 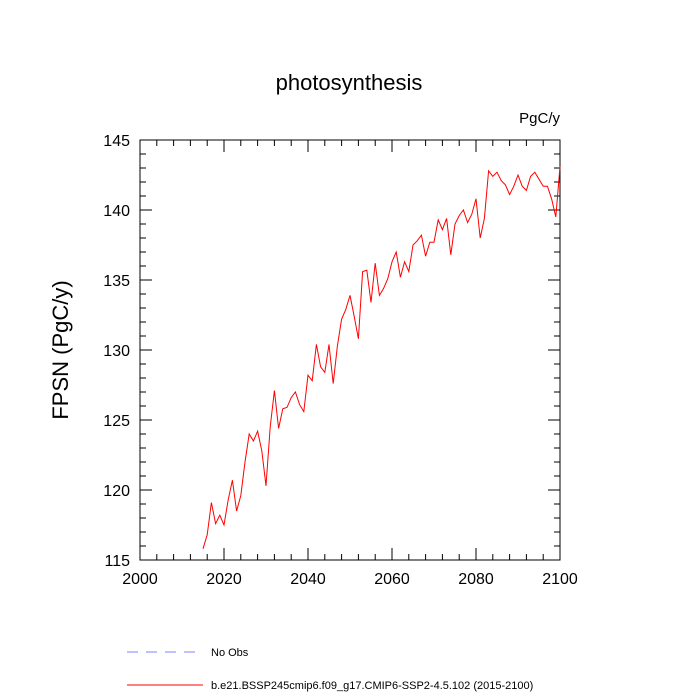 What do you see at coordinates (60, 349) in the screenshot?
I see `y-axis-label: FPSN (PgC/y)` at bounding box center [60, 349].